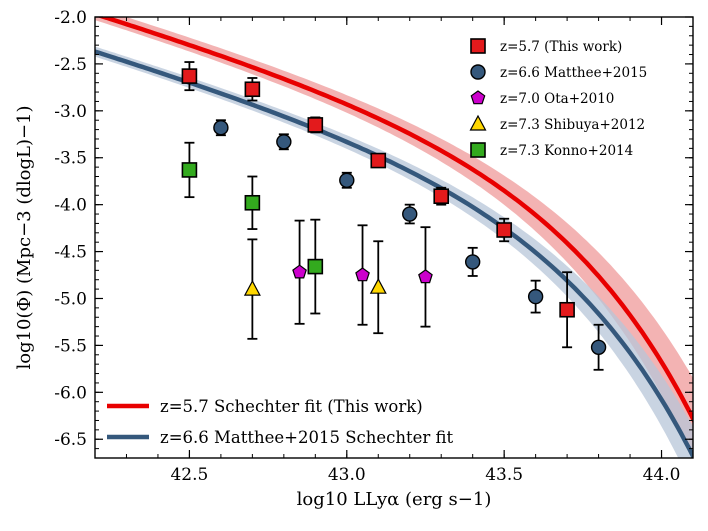  I want to click on y-tick-label: -6.0, so click(70, 393).